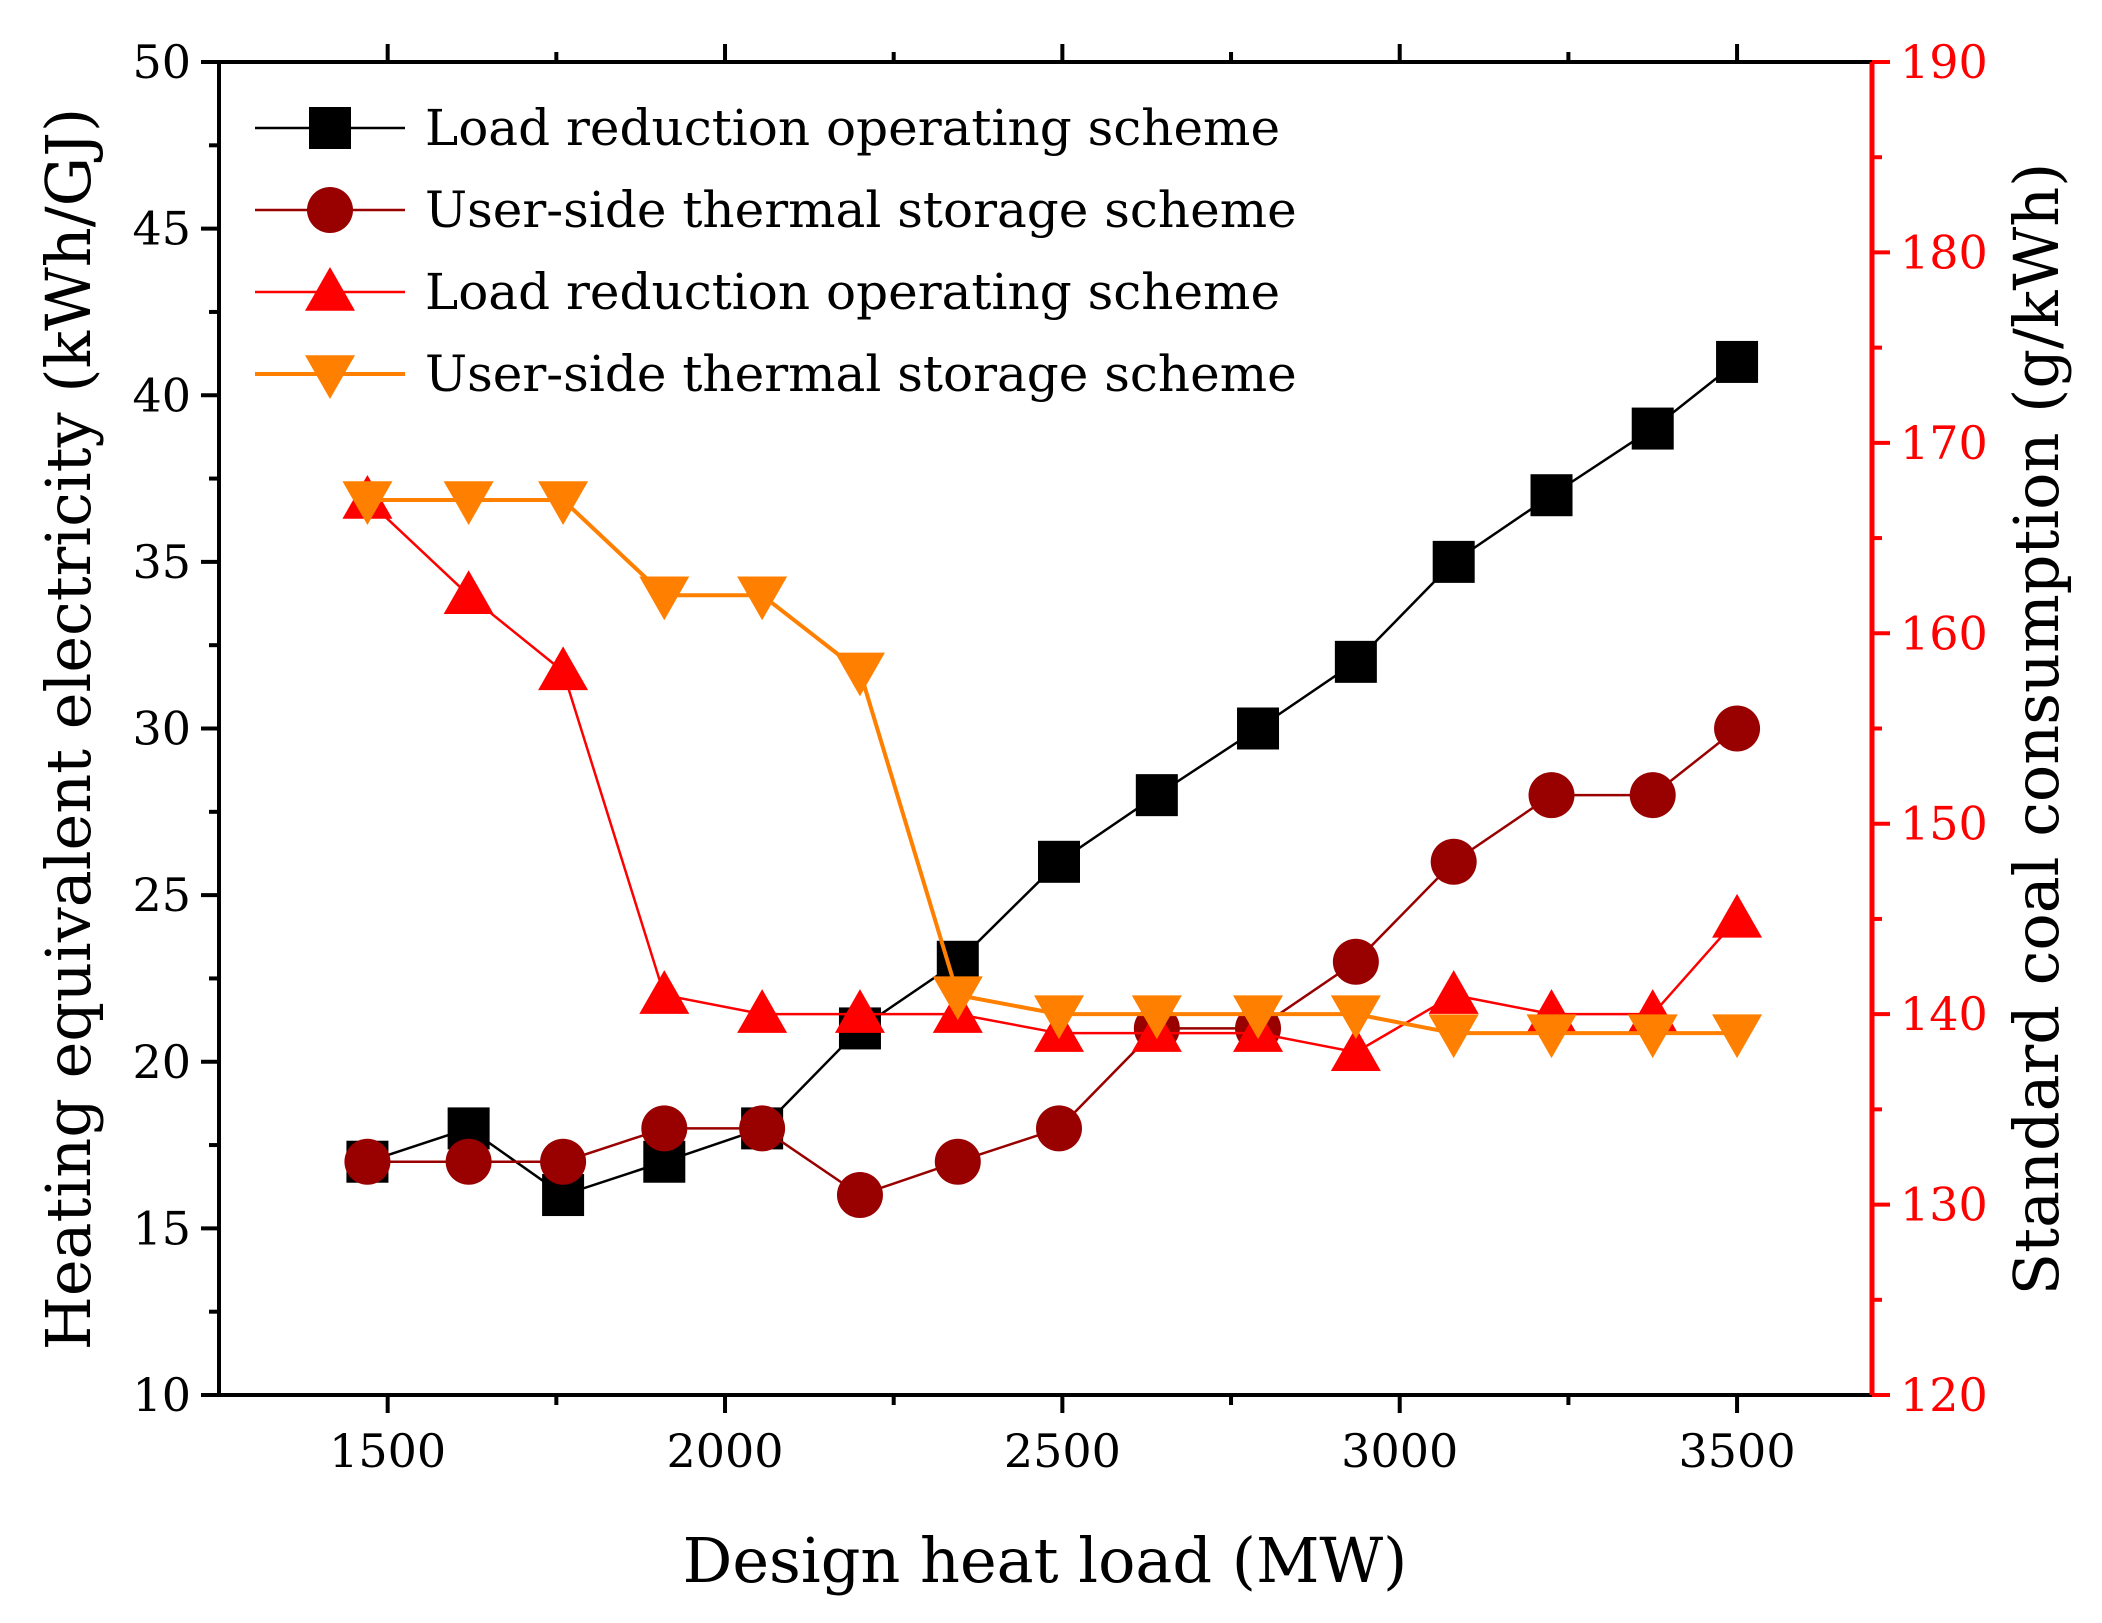 The image size is (2102, 1623). What do you see at coordinates (161, 395) in the screenshot?
I see `y-left-tick-label: 40` at bounding box center [161, 395].